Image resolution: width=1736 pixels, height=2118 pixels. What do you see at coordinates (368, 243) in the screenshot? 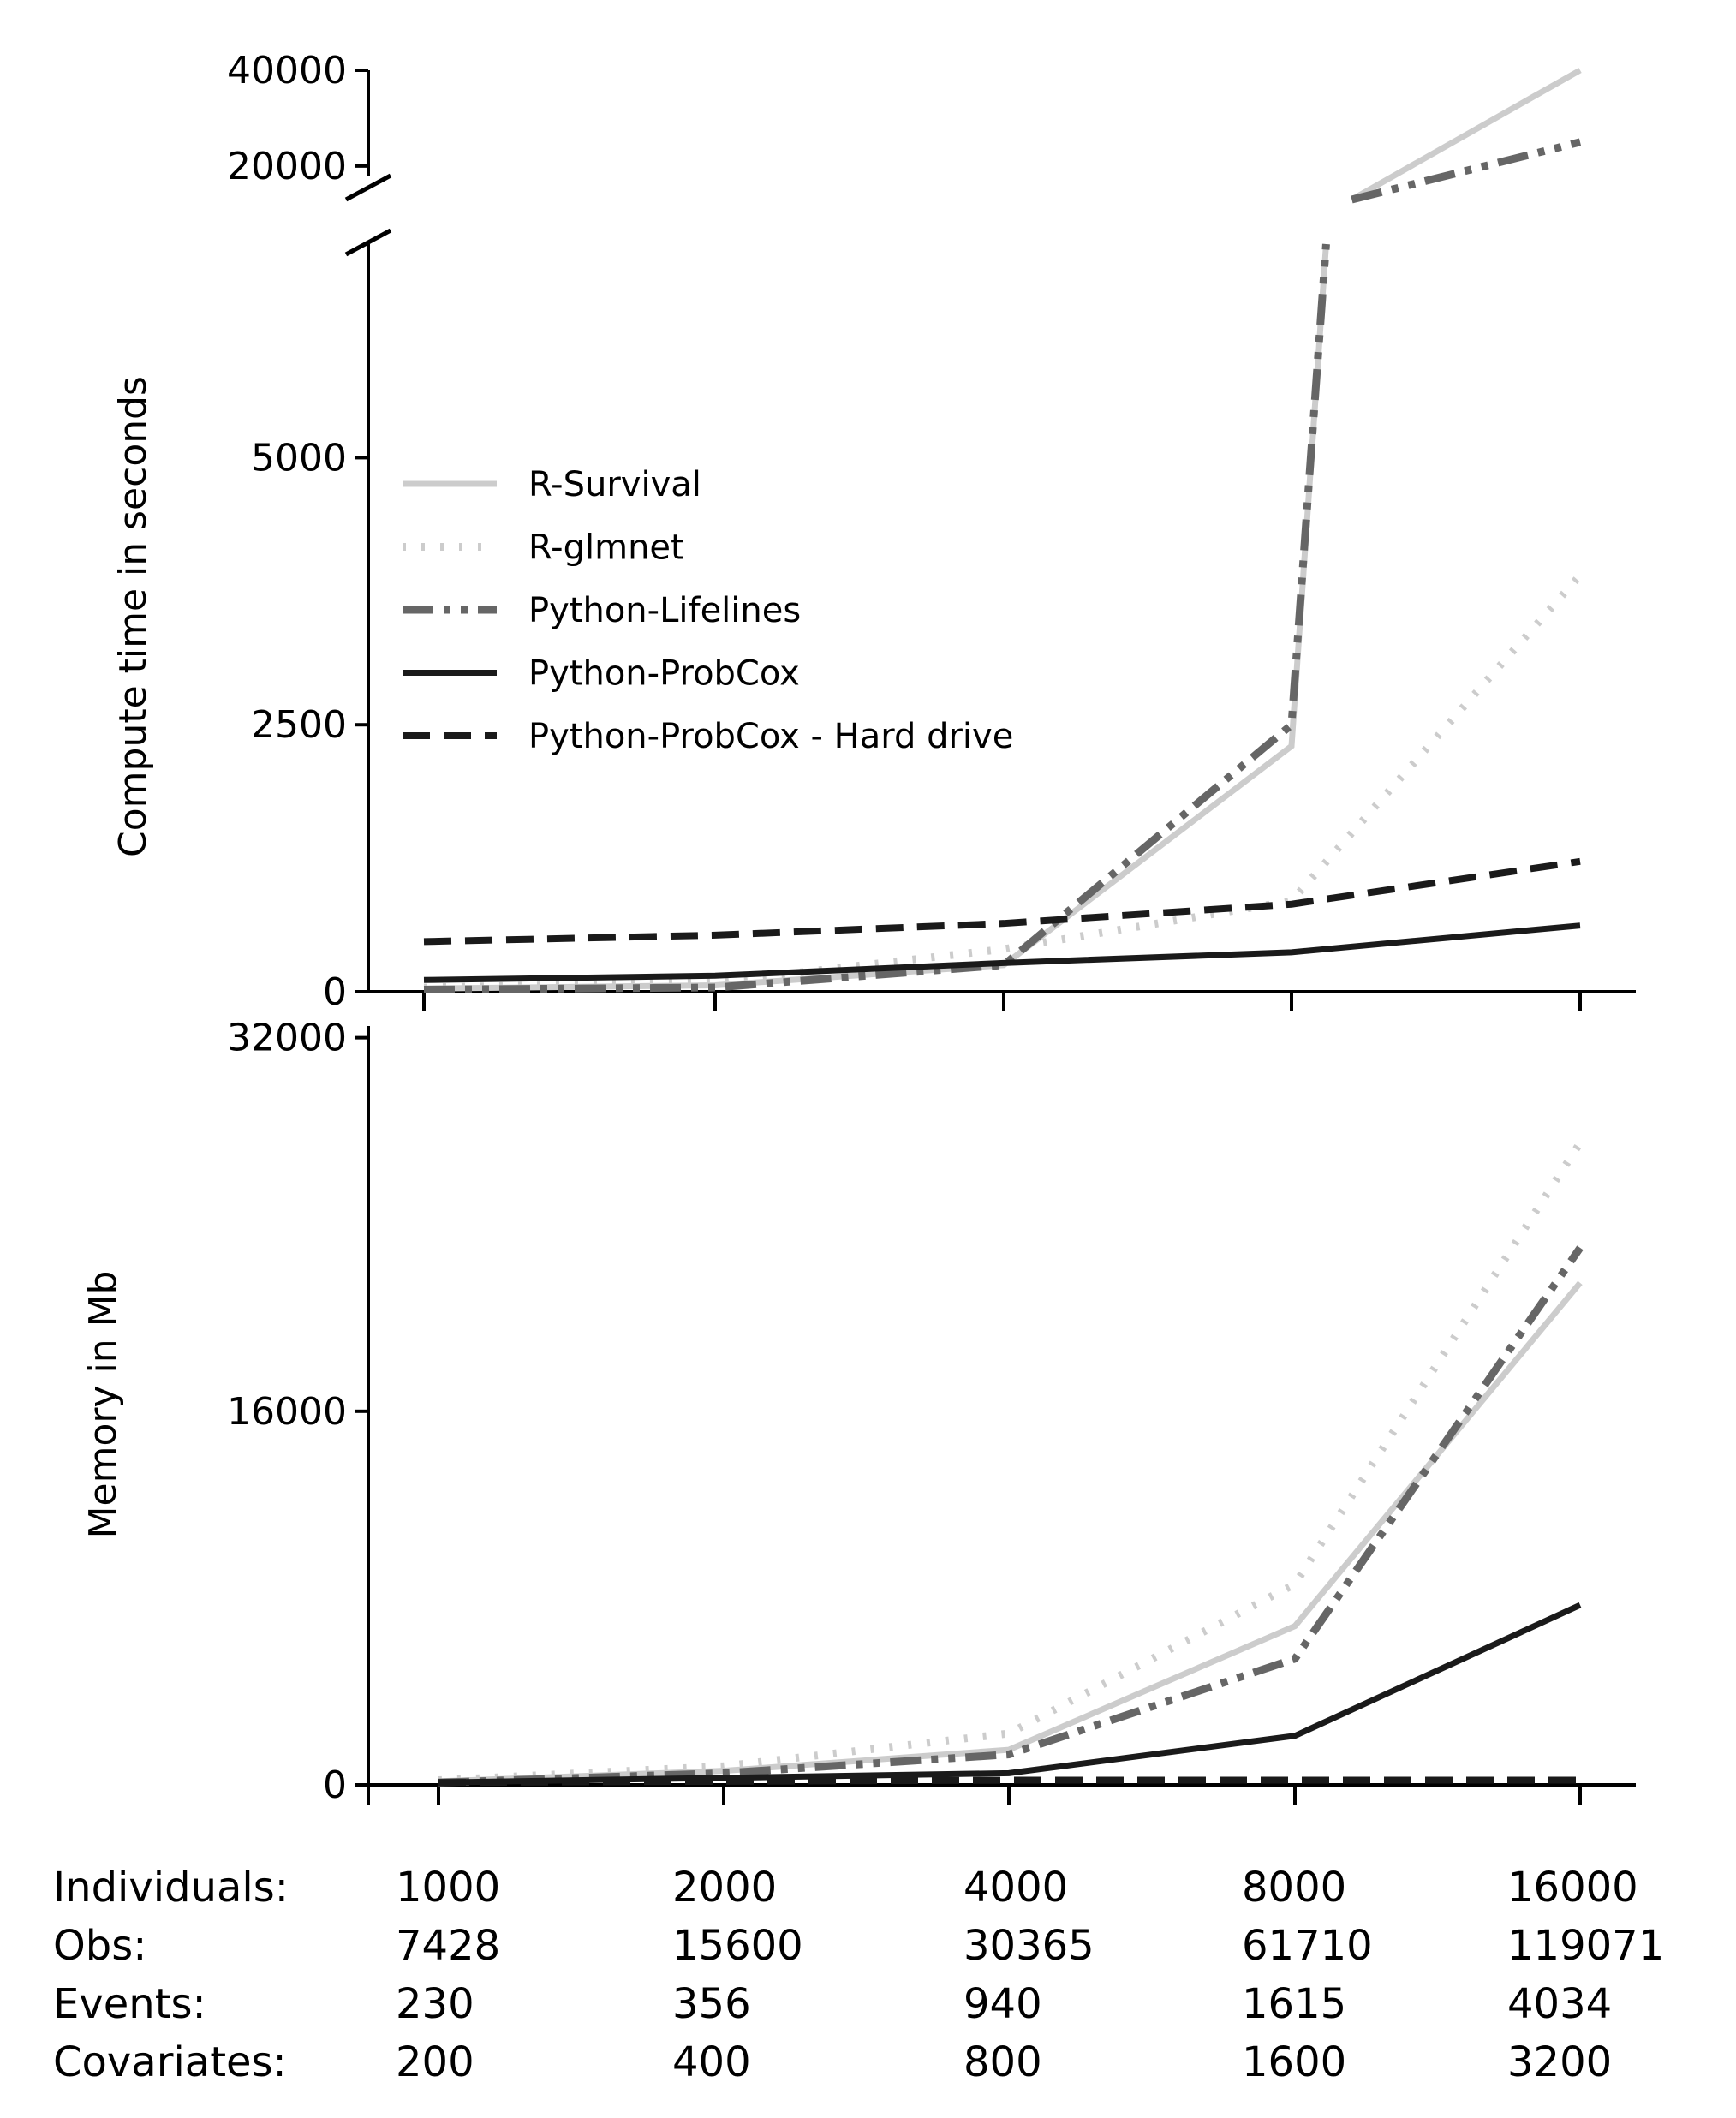
I see `axis-break-mark-lower` at bounding box center [368, 243].